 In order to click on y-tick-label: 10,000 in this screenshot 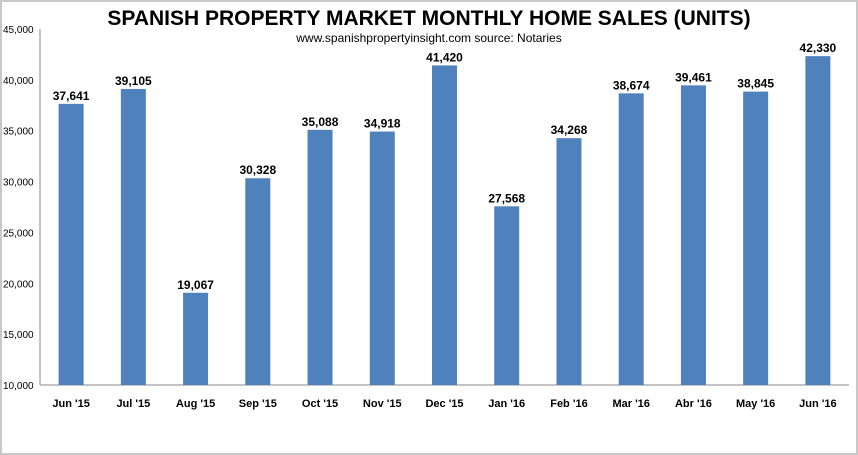, I will do `click(18, 386)`.